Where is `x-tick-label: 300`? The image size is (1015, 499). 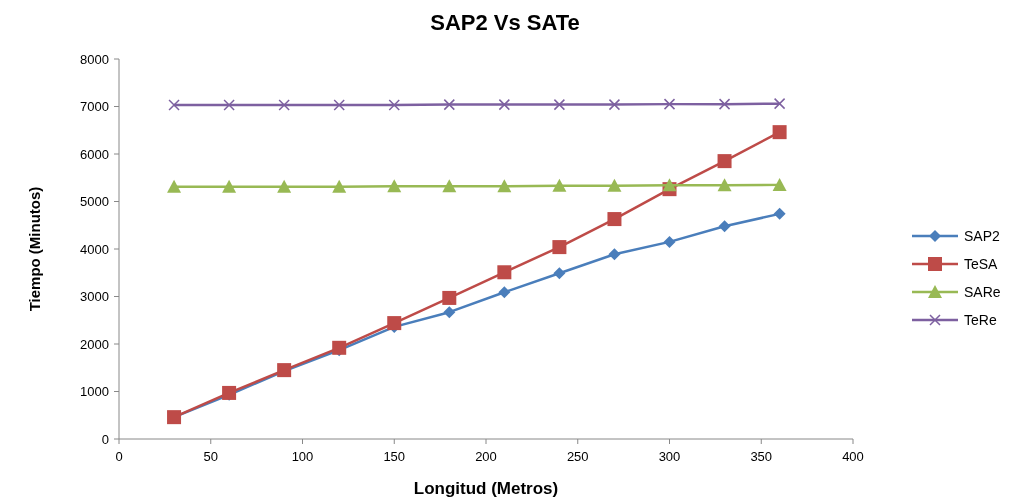 x-tick-label: 300 is located at coordinates (669, 456).